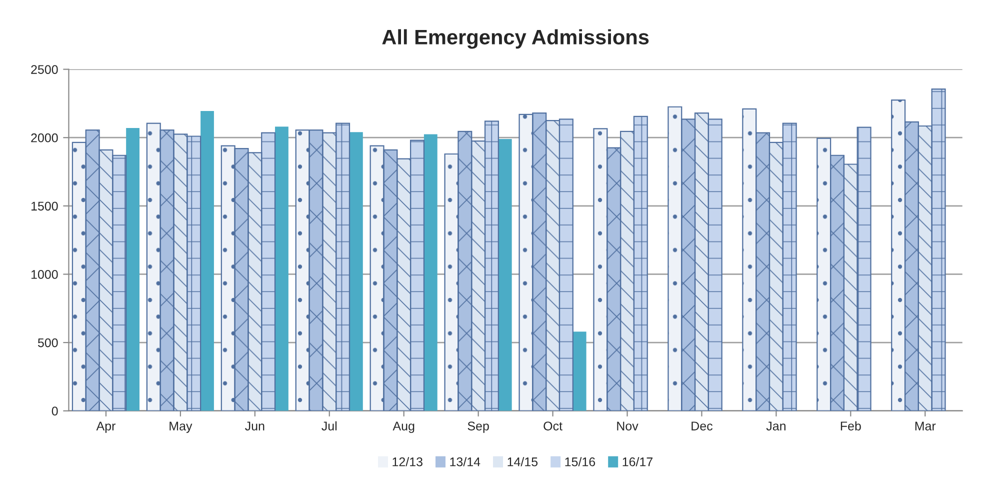 The width and height of the screenshot is (982, 495). Describe the element at coordinates (553, 426) in the screenshot. I see `x-tick-label: Oct` at that location.